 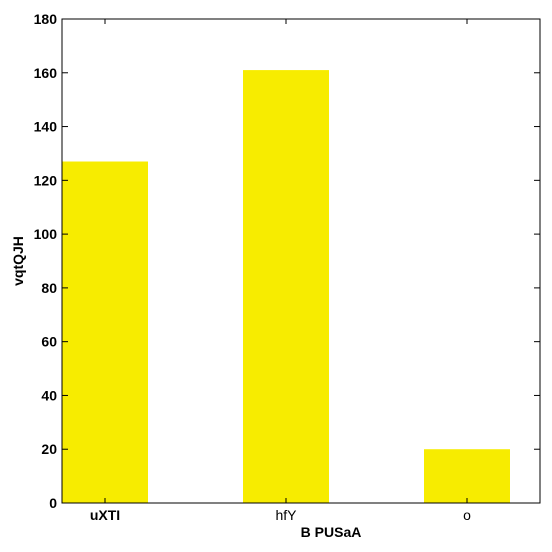 I want to click on bar-uXTI, so click(x=105, y=332).